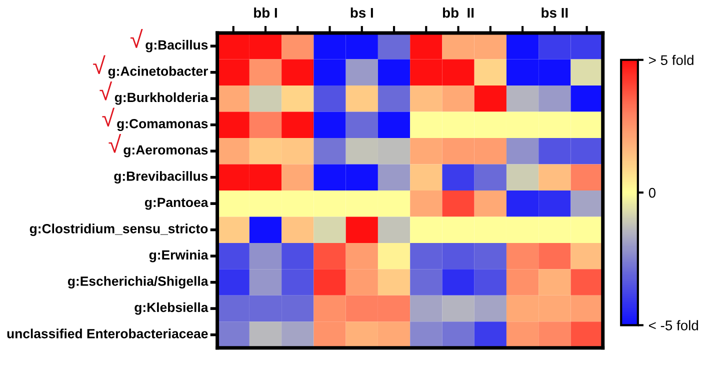 The width and height of the screenshot is (701, 379). I want to click on y-tick-label: g:Acinetobacter, so click(158, 72).